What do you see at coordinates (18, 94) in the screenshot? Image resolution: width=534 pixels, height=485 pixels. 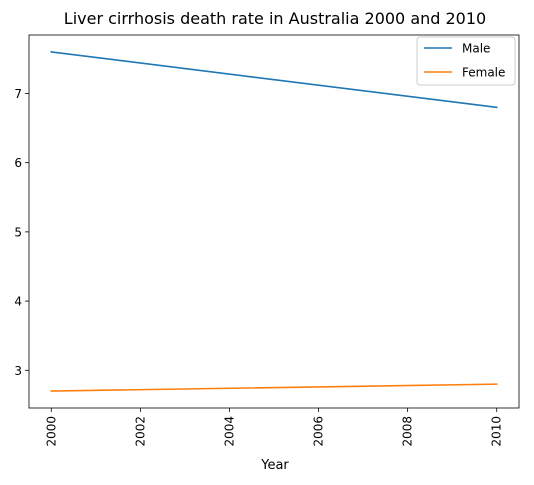 I see `y-tick-label: 7` at bounding box center [18, 94].